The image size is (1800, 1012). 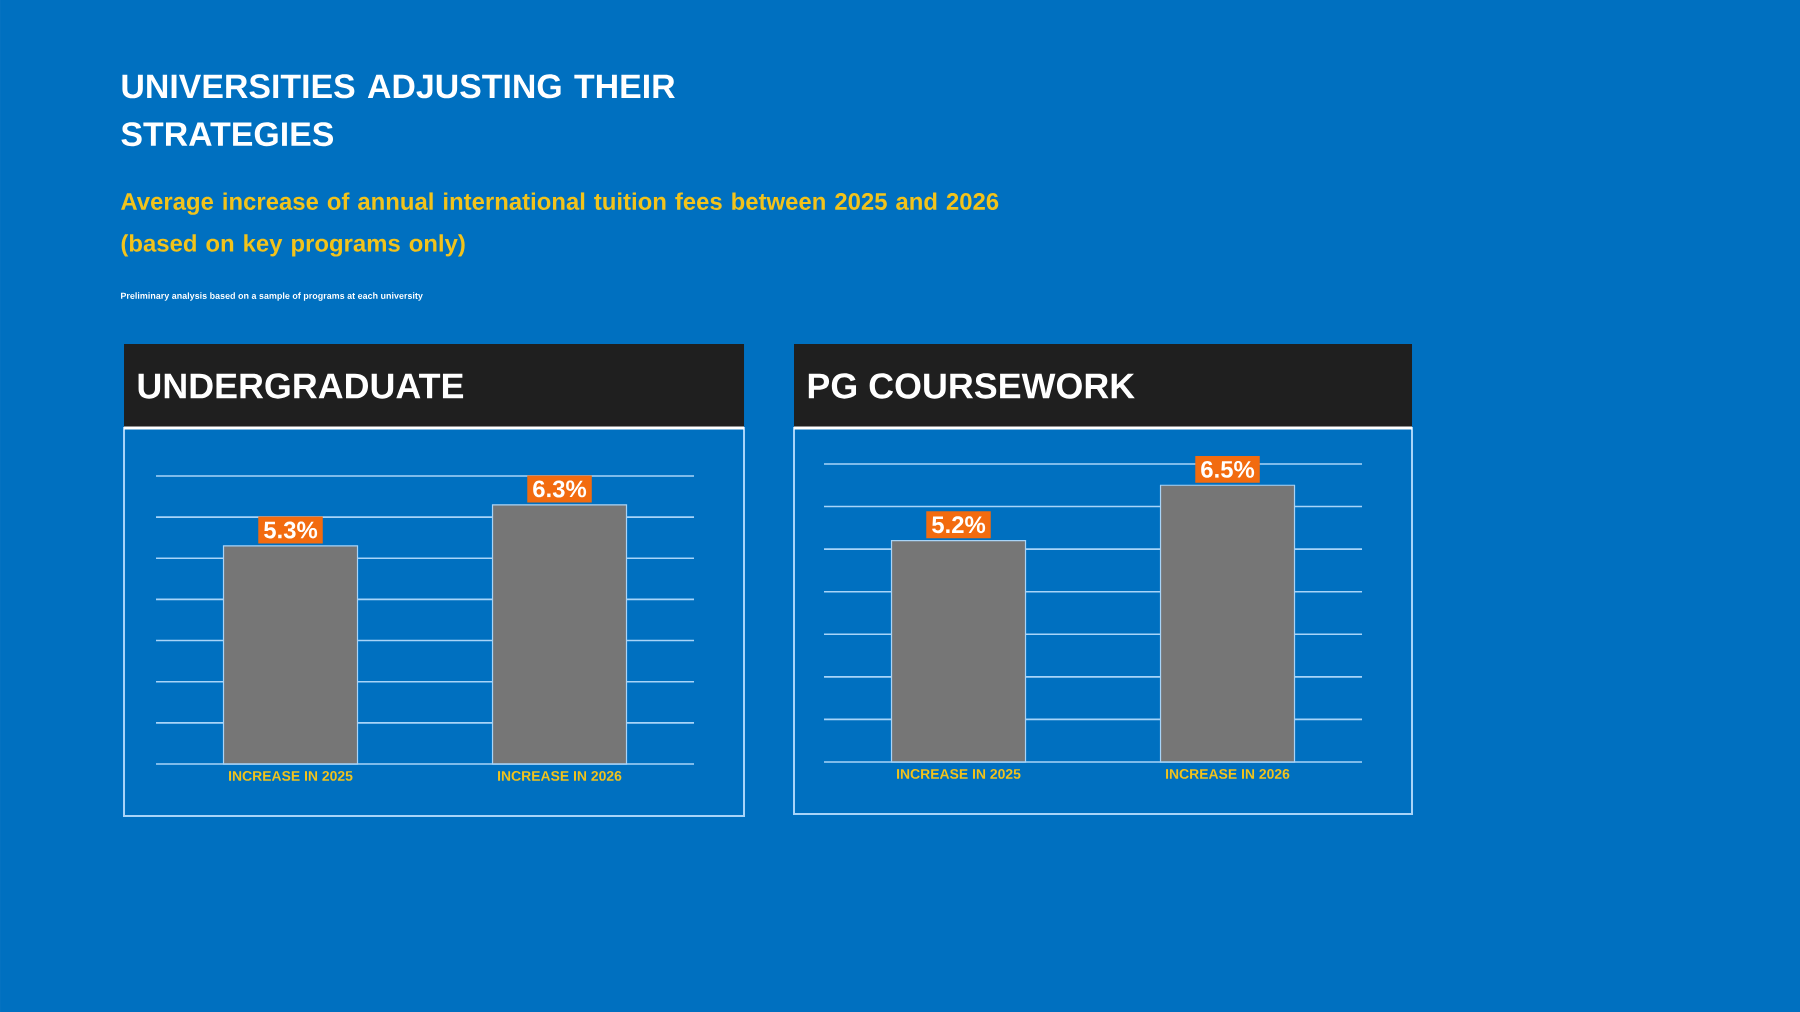 What do you see at coordinates (1228, 469) in the screenshot?
I see `data-label: 6.5%` at bounding box center [1228, 469].